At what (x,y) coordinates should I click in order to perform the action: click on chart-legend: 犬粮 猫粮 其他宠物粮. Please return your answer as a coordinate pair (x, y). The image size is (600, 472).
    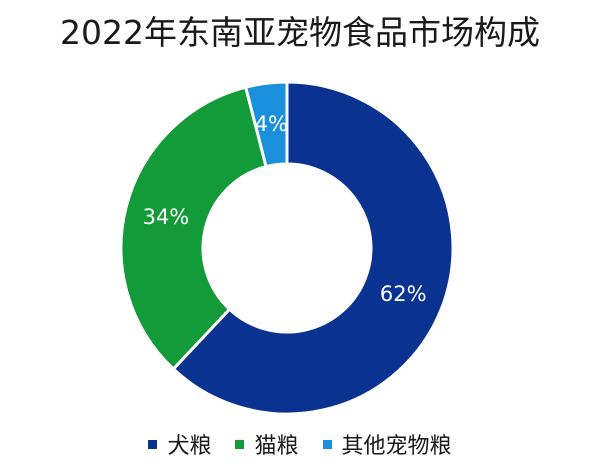
    Looking at the image, I should click on (300, 444).